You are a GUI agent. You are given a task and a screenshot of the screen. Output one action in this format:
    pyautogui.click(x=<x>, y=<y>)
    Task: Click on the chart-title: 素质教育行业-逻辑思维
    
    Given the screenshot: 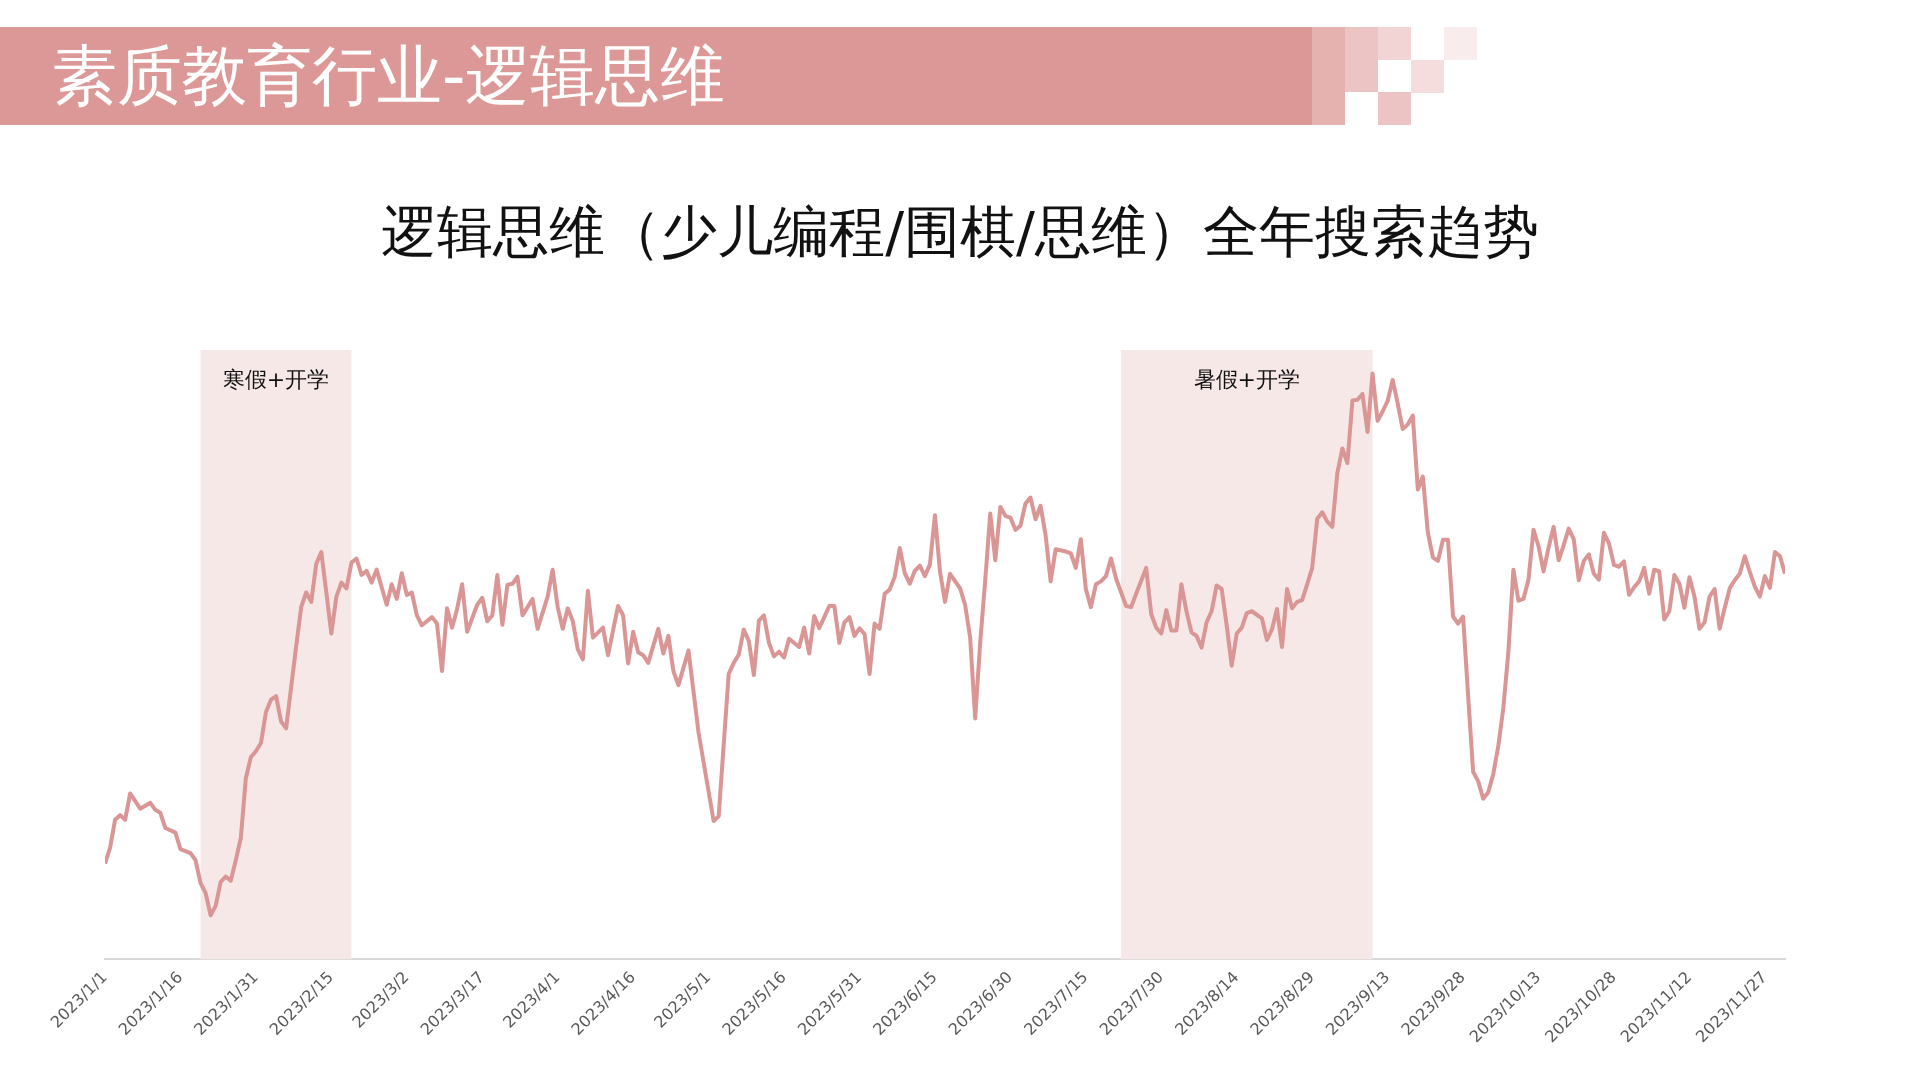 What is the action you would take?
    pyautogui.click(x=389, y=76)
    